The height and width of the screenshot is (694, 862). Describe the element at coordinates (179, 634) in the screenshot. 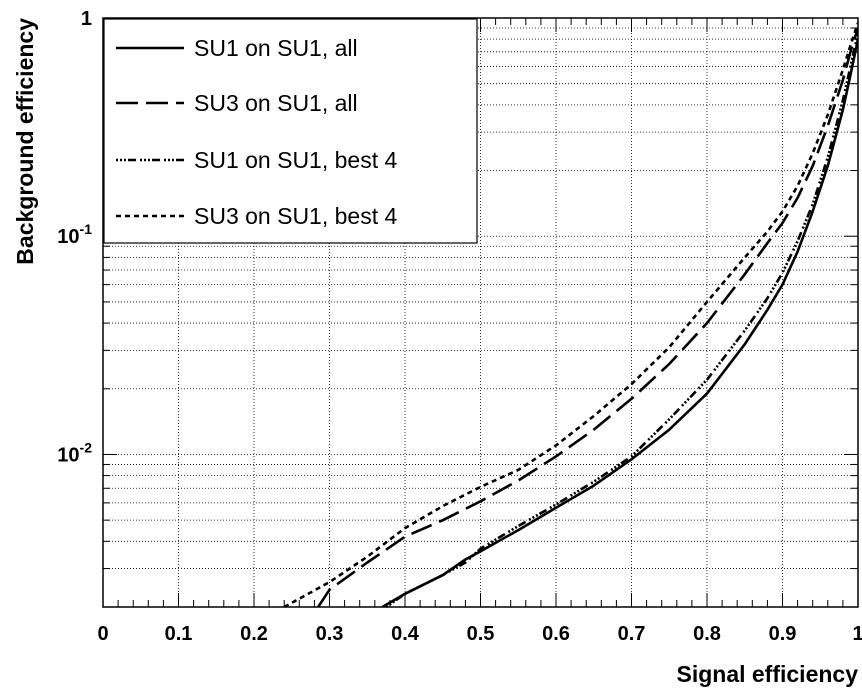

I see `x-tick-label: 0.1` at that location.